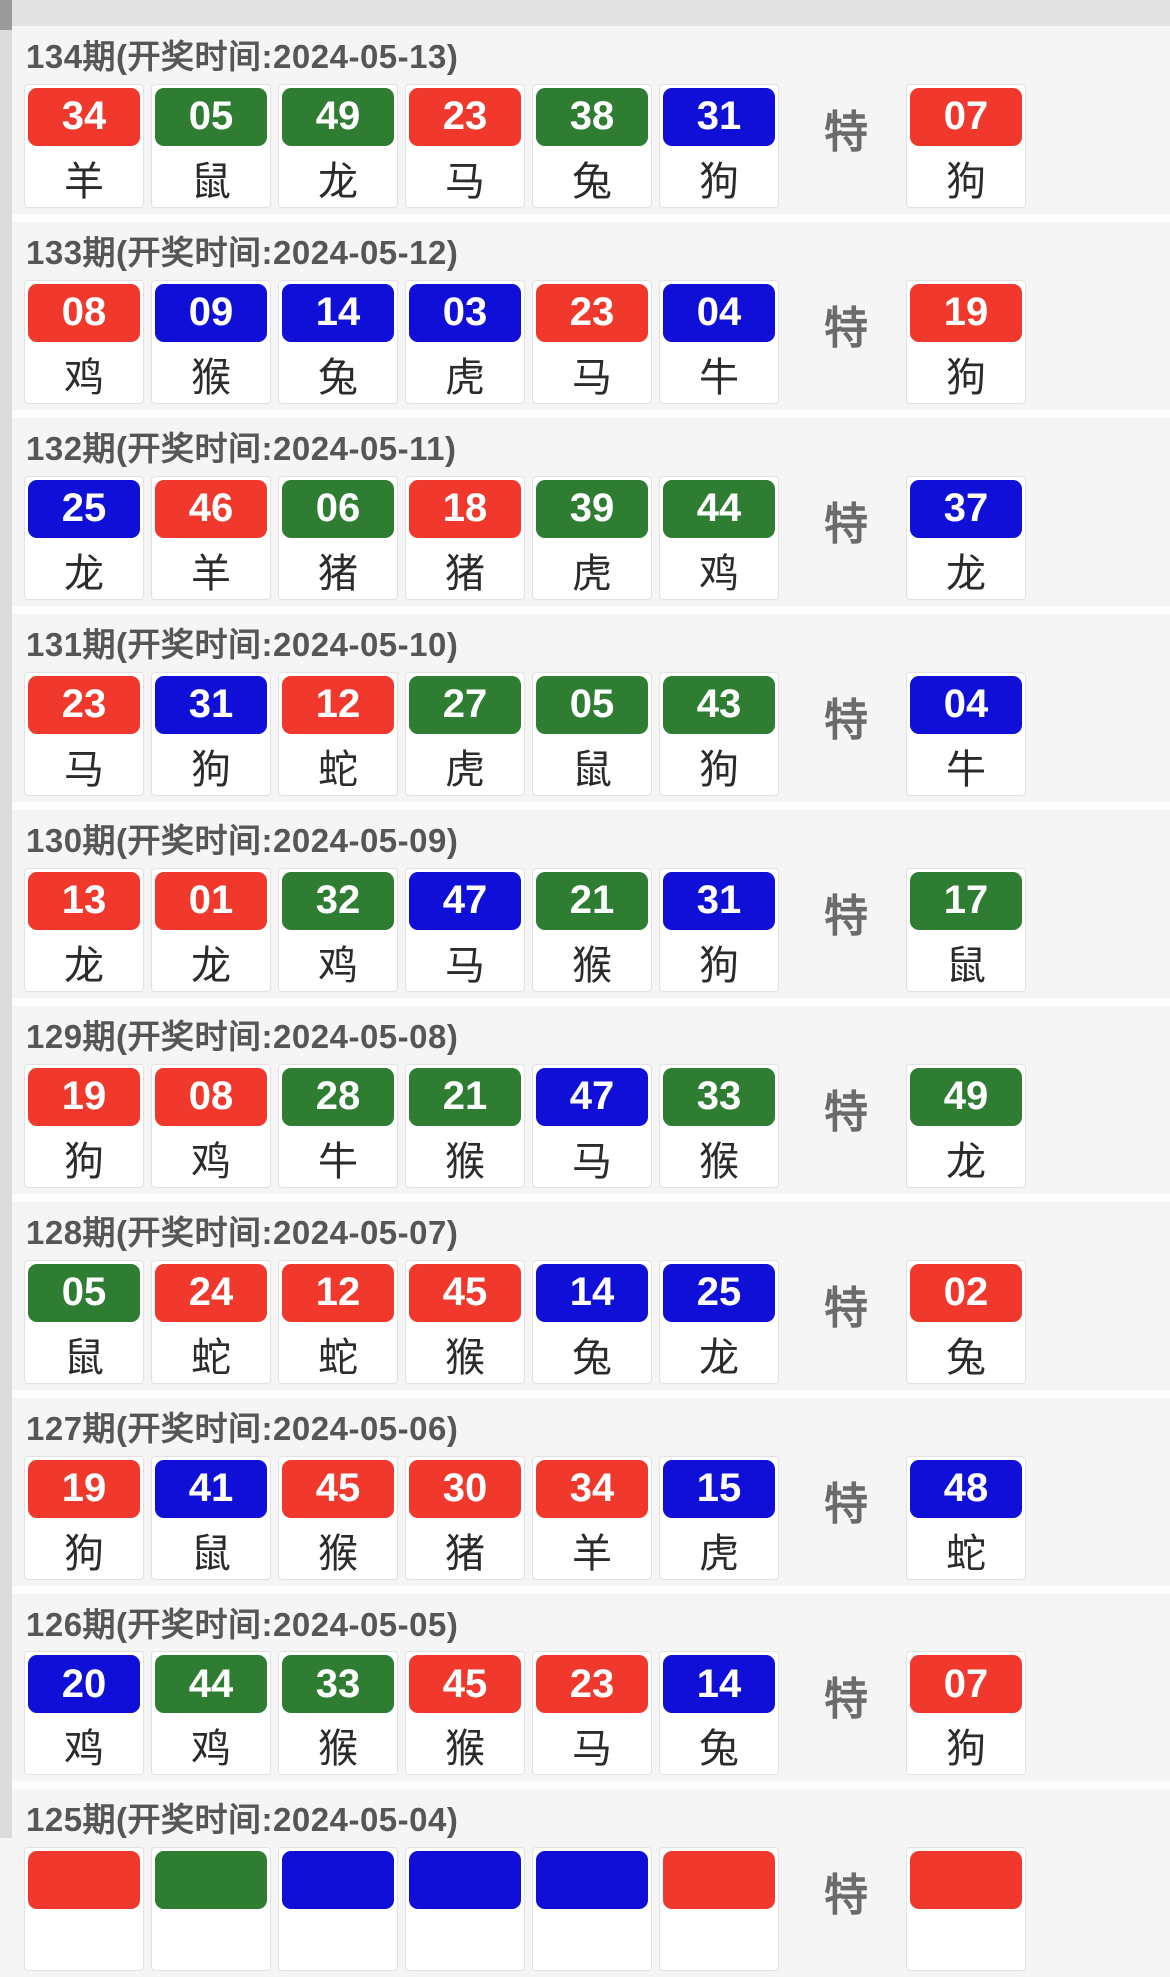 The width and height of the screenshot is (1170, 1977). Describe the element at coordinates (719, 1321) in the screenshot. I see `ball-card: 25 龙` at that location.